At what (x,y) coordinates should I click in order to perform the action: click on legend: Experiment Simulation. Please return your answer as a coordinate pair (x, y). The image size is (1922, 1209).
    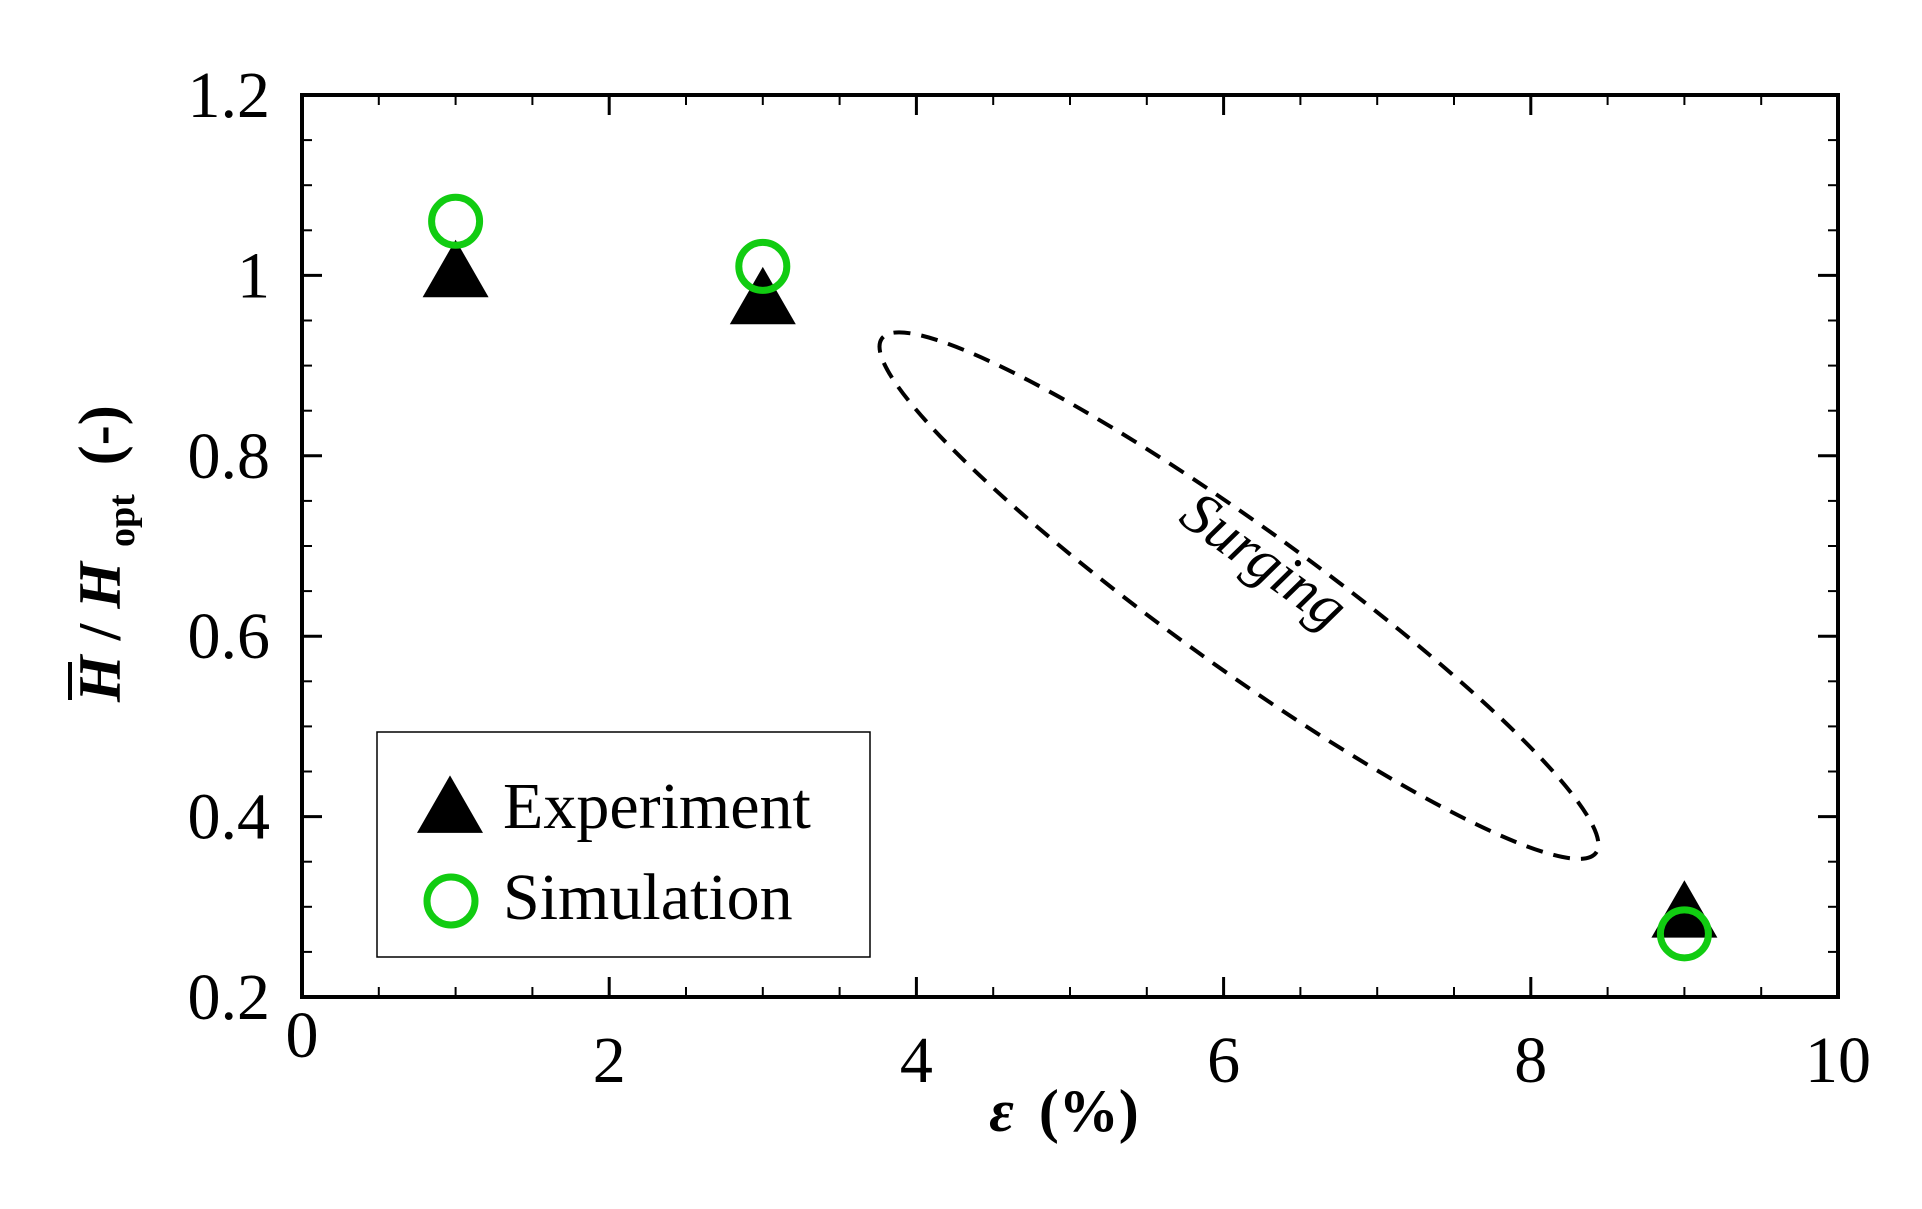
    Looking at the image, I should click on (623, 844).